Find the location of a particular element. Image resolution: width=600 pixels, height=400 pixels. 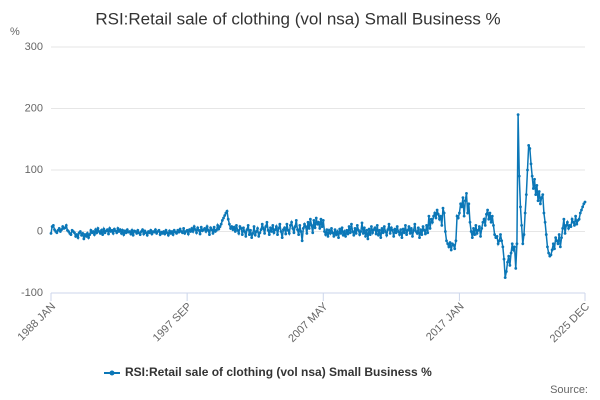

y-tick-label: 300 is located at coordinates (34, 47).